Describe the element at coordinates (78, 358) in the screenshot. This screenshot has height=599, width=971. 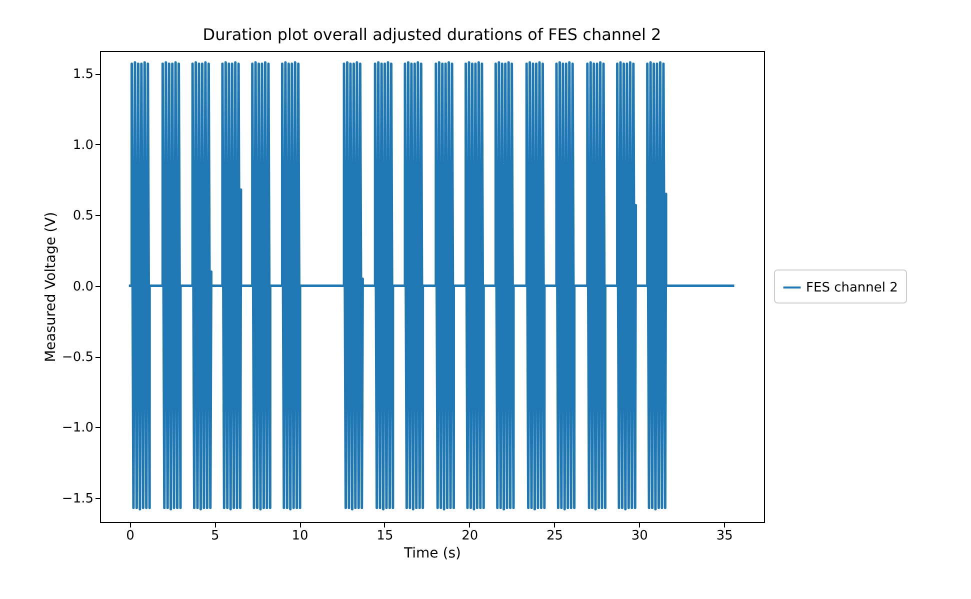
I see `y-tick-label: −0.5` at that location.